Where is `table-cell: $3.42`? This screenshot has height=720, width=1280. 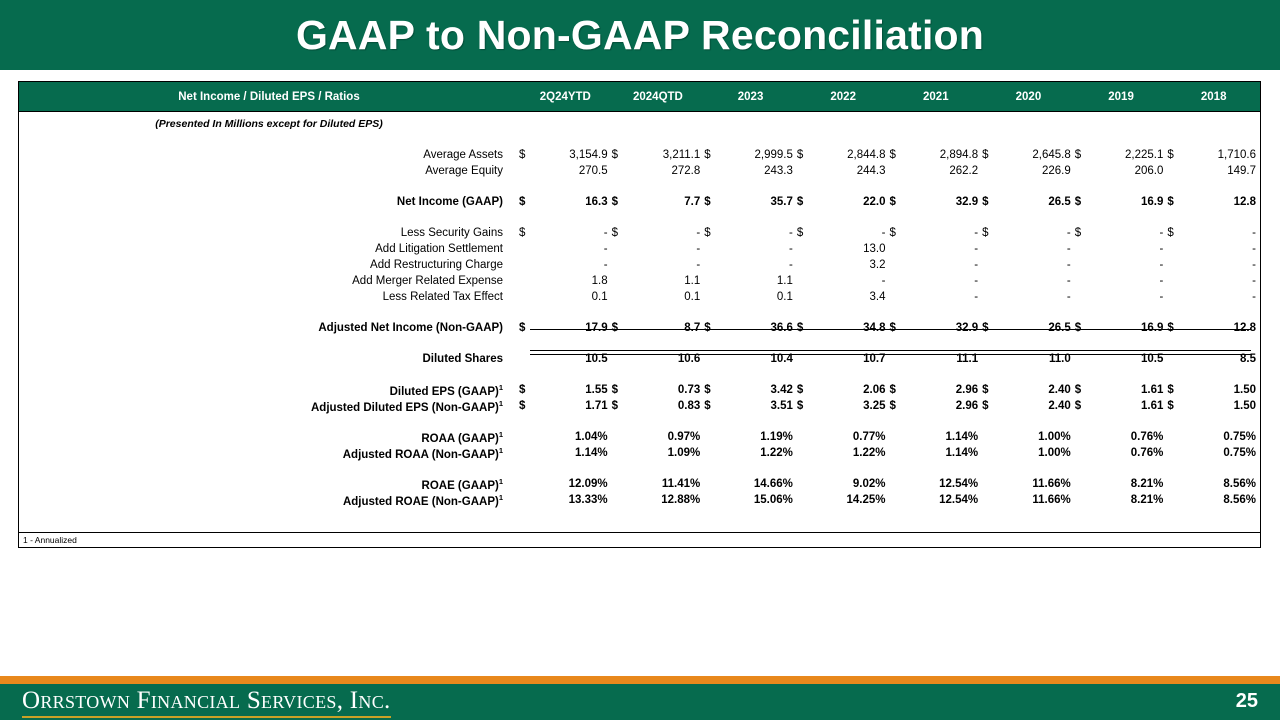 table-cell: $3.42 is located at coordinates (750, 390).